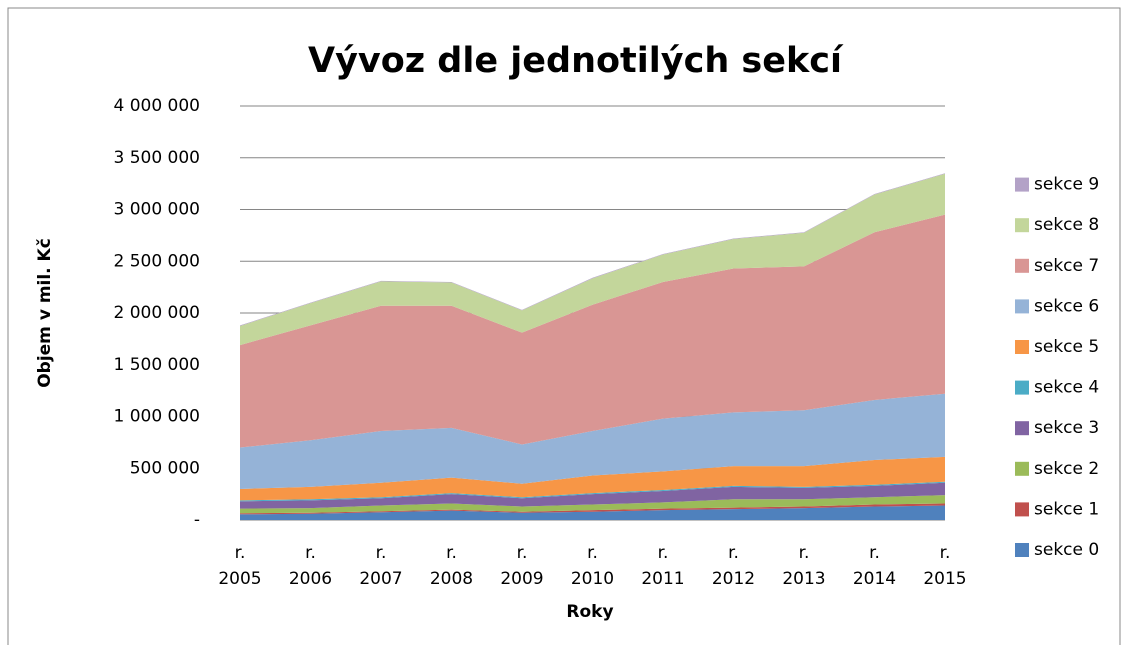 The height and width of the screenshot is (645, 1129). Describe the element at coordinates (733, 566) in the screenshot. I see `x-tick-label: r. 2012` at that location.